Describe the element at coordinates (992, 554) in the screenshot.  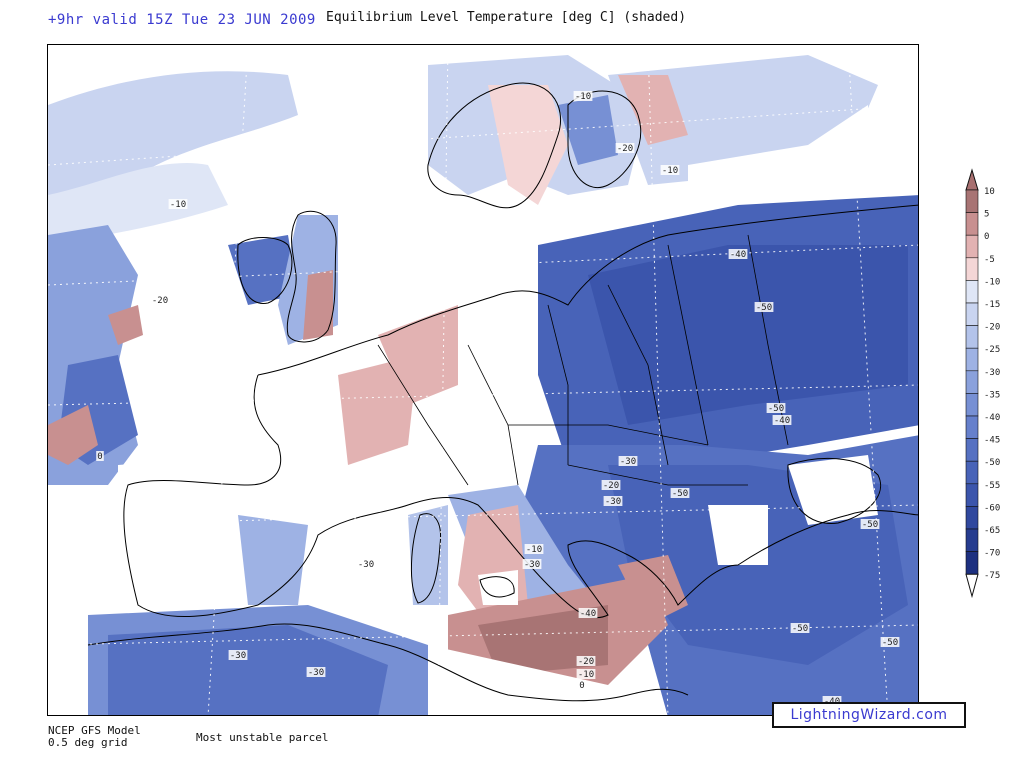
I see `legend-label: -70` at that location.